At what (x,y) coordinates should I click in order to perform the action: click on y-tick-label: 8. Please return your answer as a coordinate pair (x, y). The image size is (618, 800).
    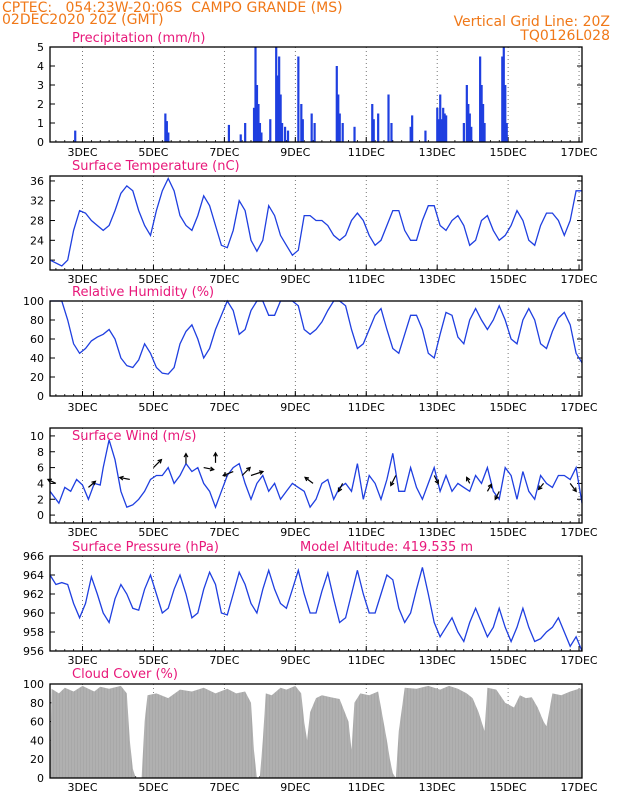
    Looking at the image, I should click on (40, 452).